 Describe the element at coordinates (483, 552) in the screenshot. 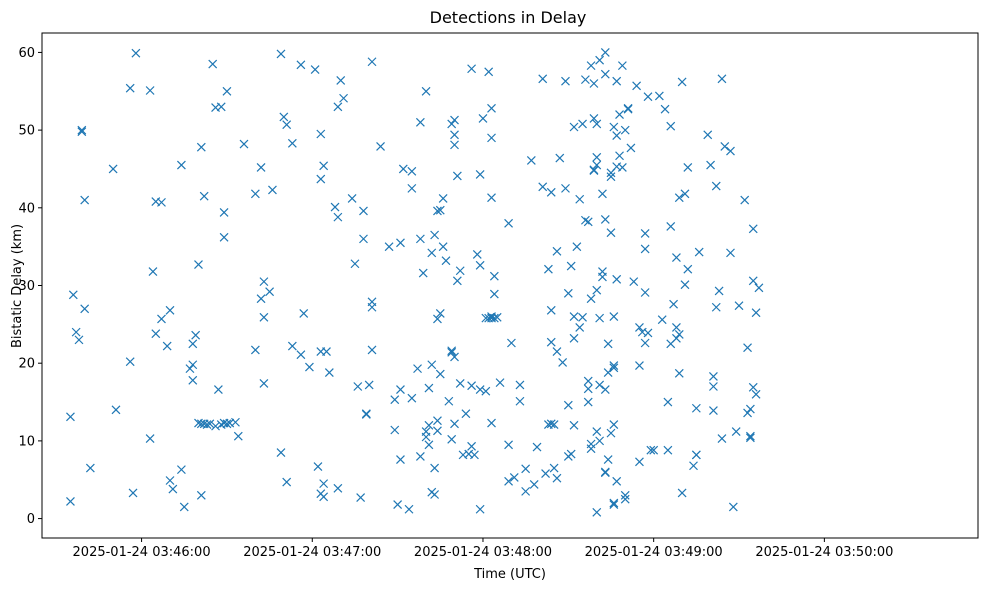

I see `x-tick-label: 2025-01-24 03:48:00` at that location.